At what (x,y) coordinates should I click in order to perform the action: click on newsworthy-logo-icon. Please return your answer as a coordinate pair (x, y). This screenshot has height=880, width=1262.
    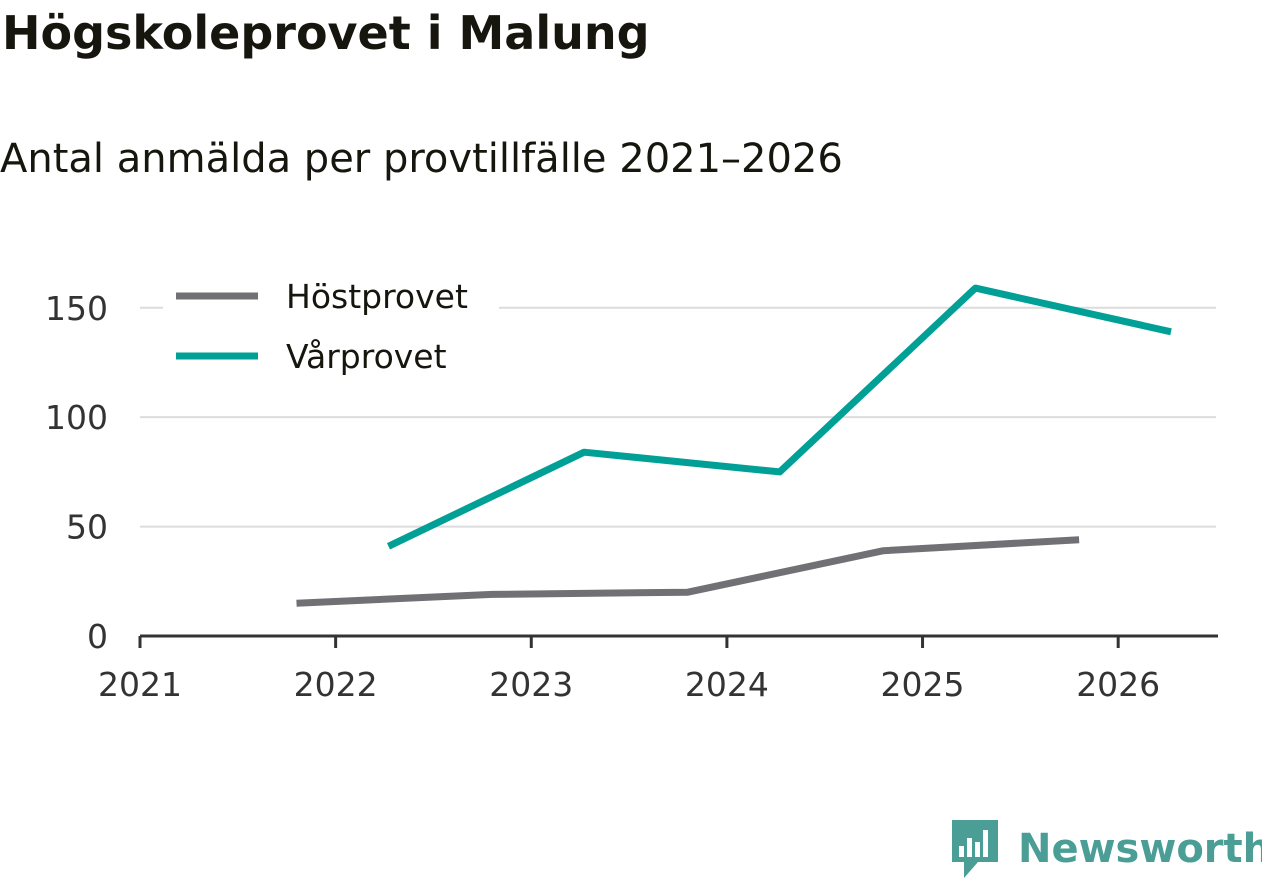
    Looking at the image, I should click on (975, 849).